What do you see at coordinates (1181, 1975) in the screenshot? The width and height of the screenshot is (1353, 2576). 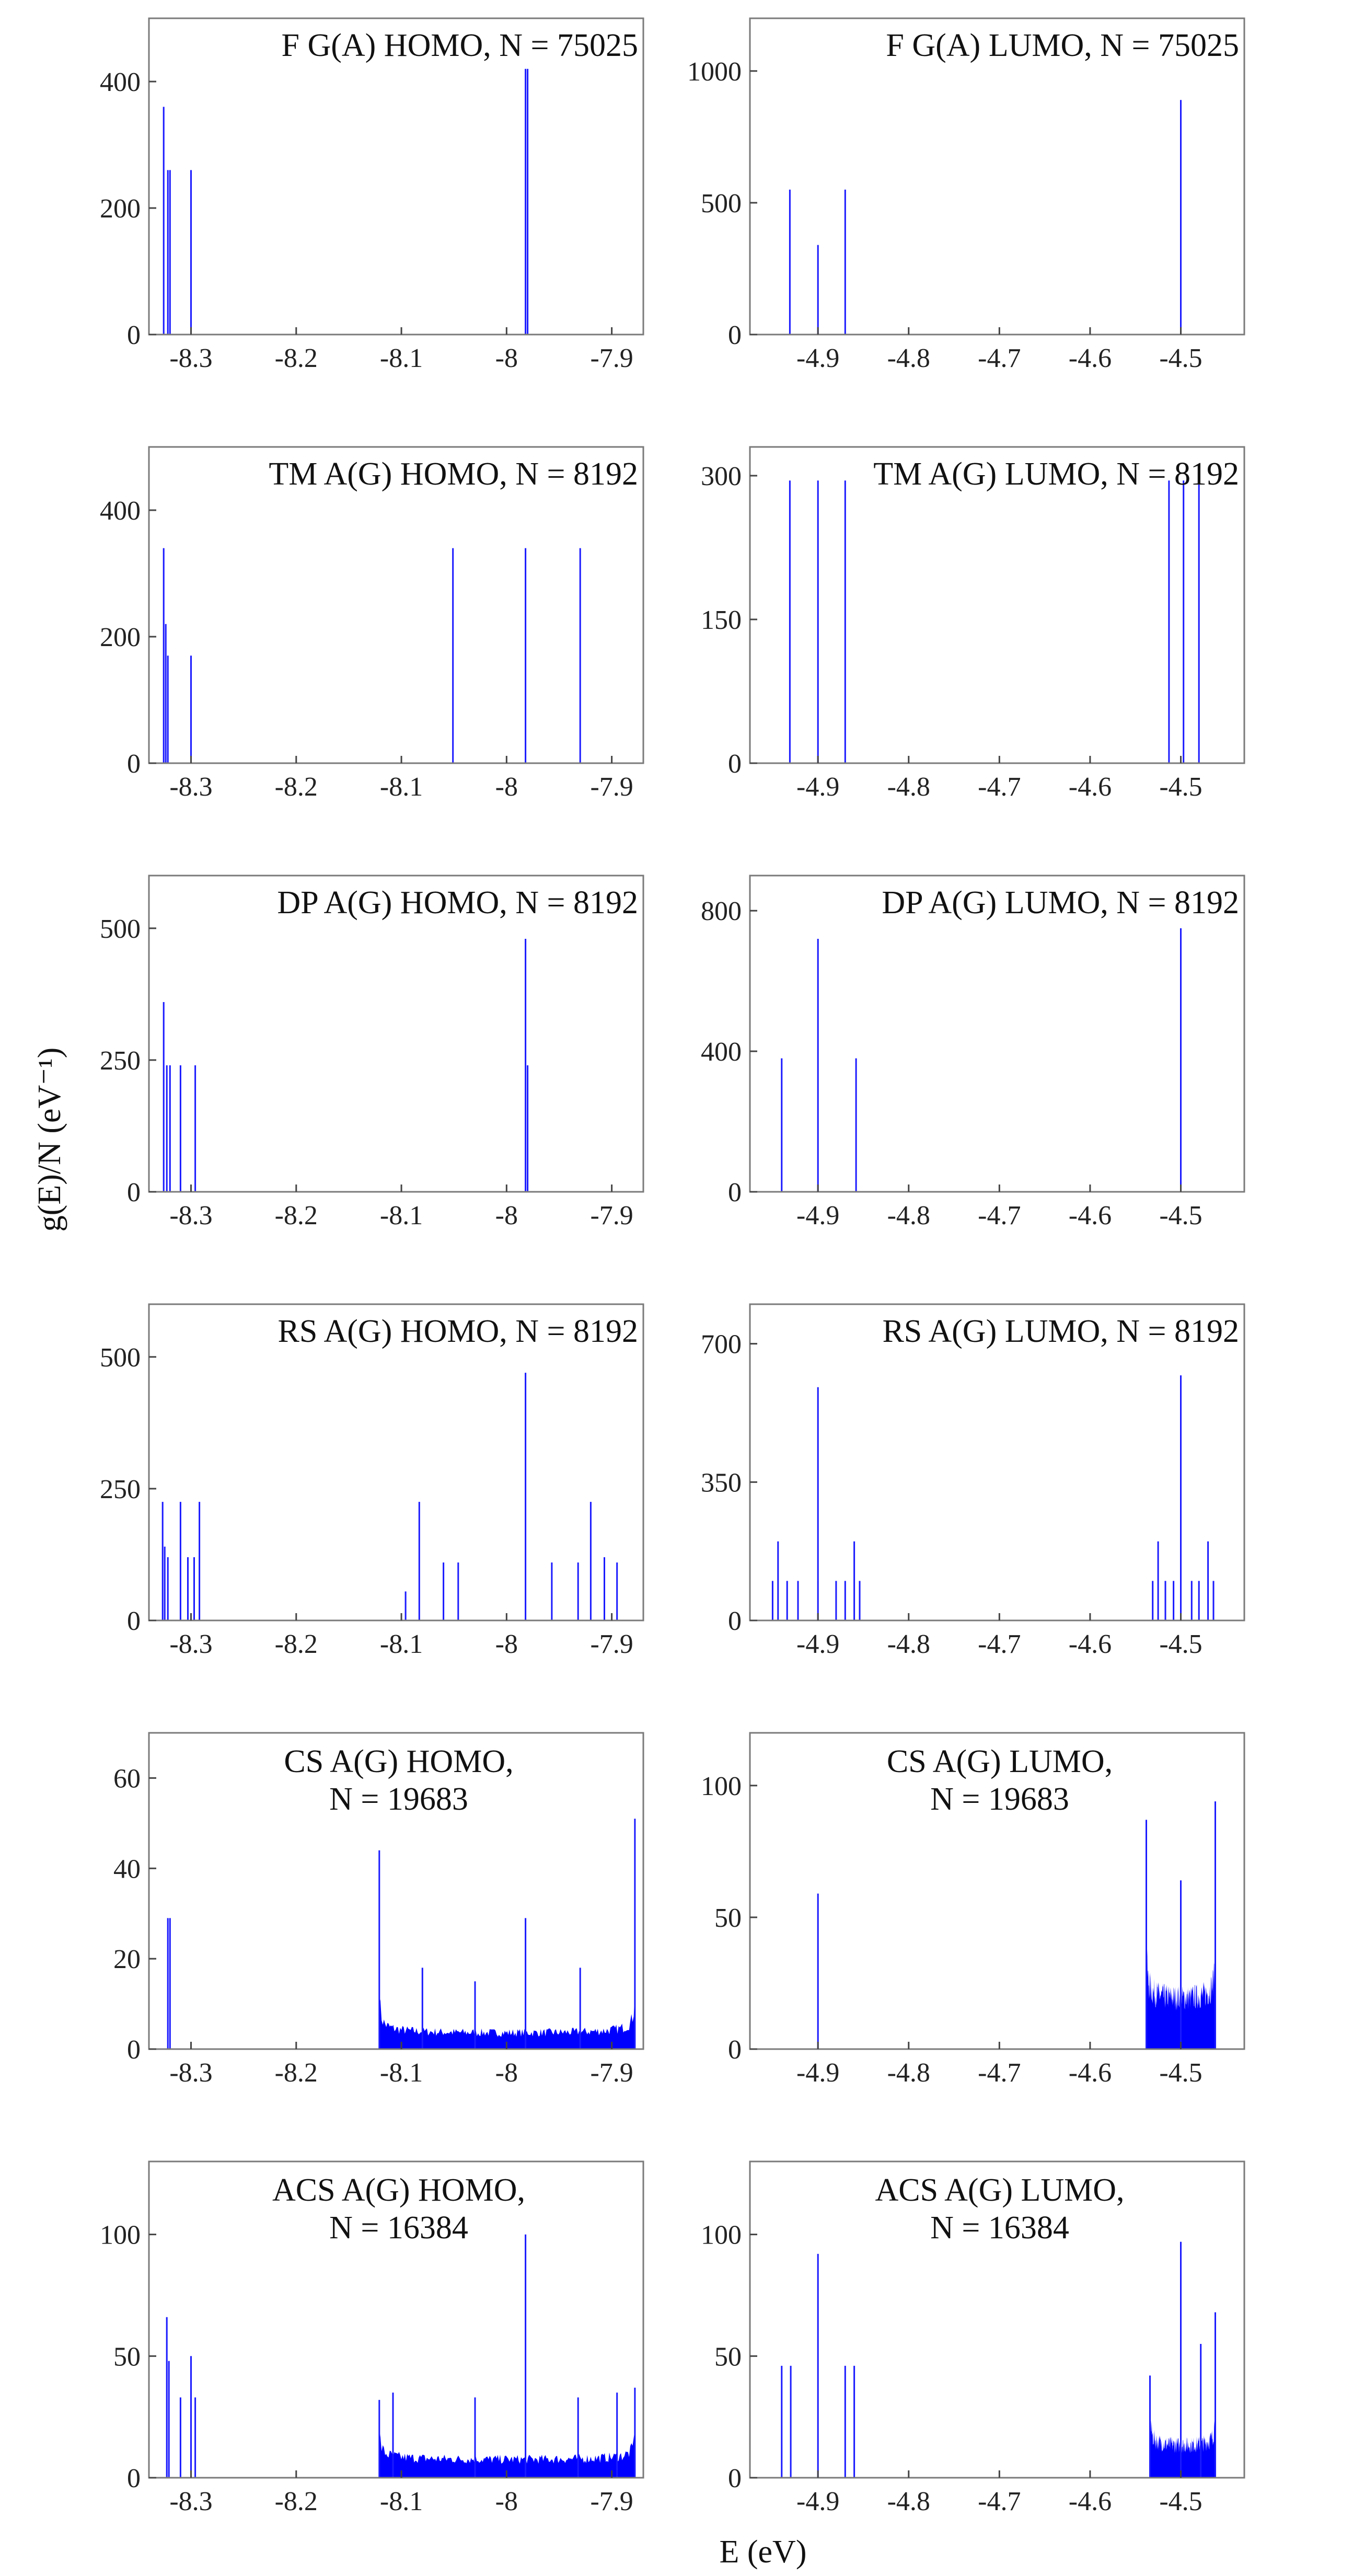 I see `density-band` at bounding box center [1181, 1975].